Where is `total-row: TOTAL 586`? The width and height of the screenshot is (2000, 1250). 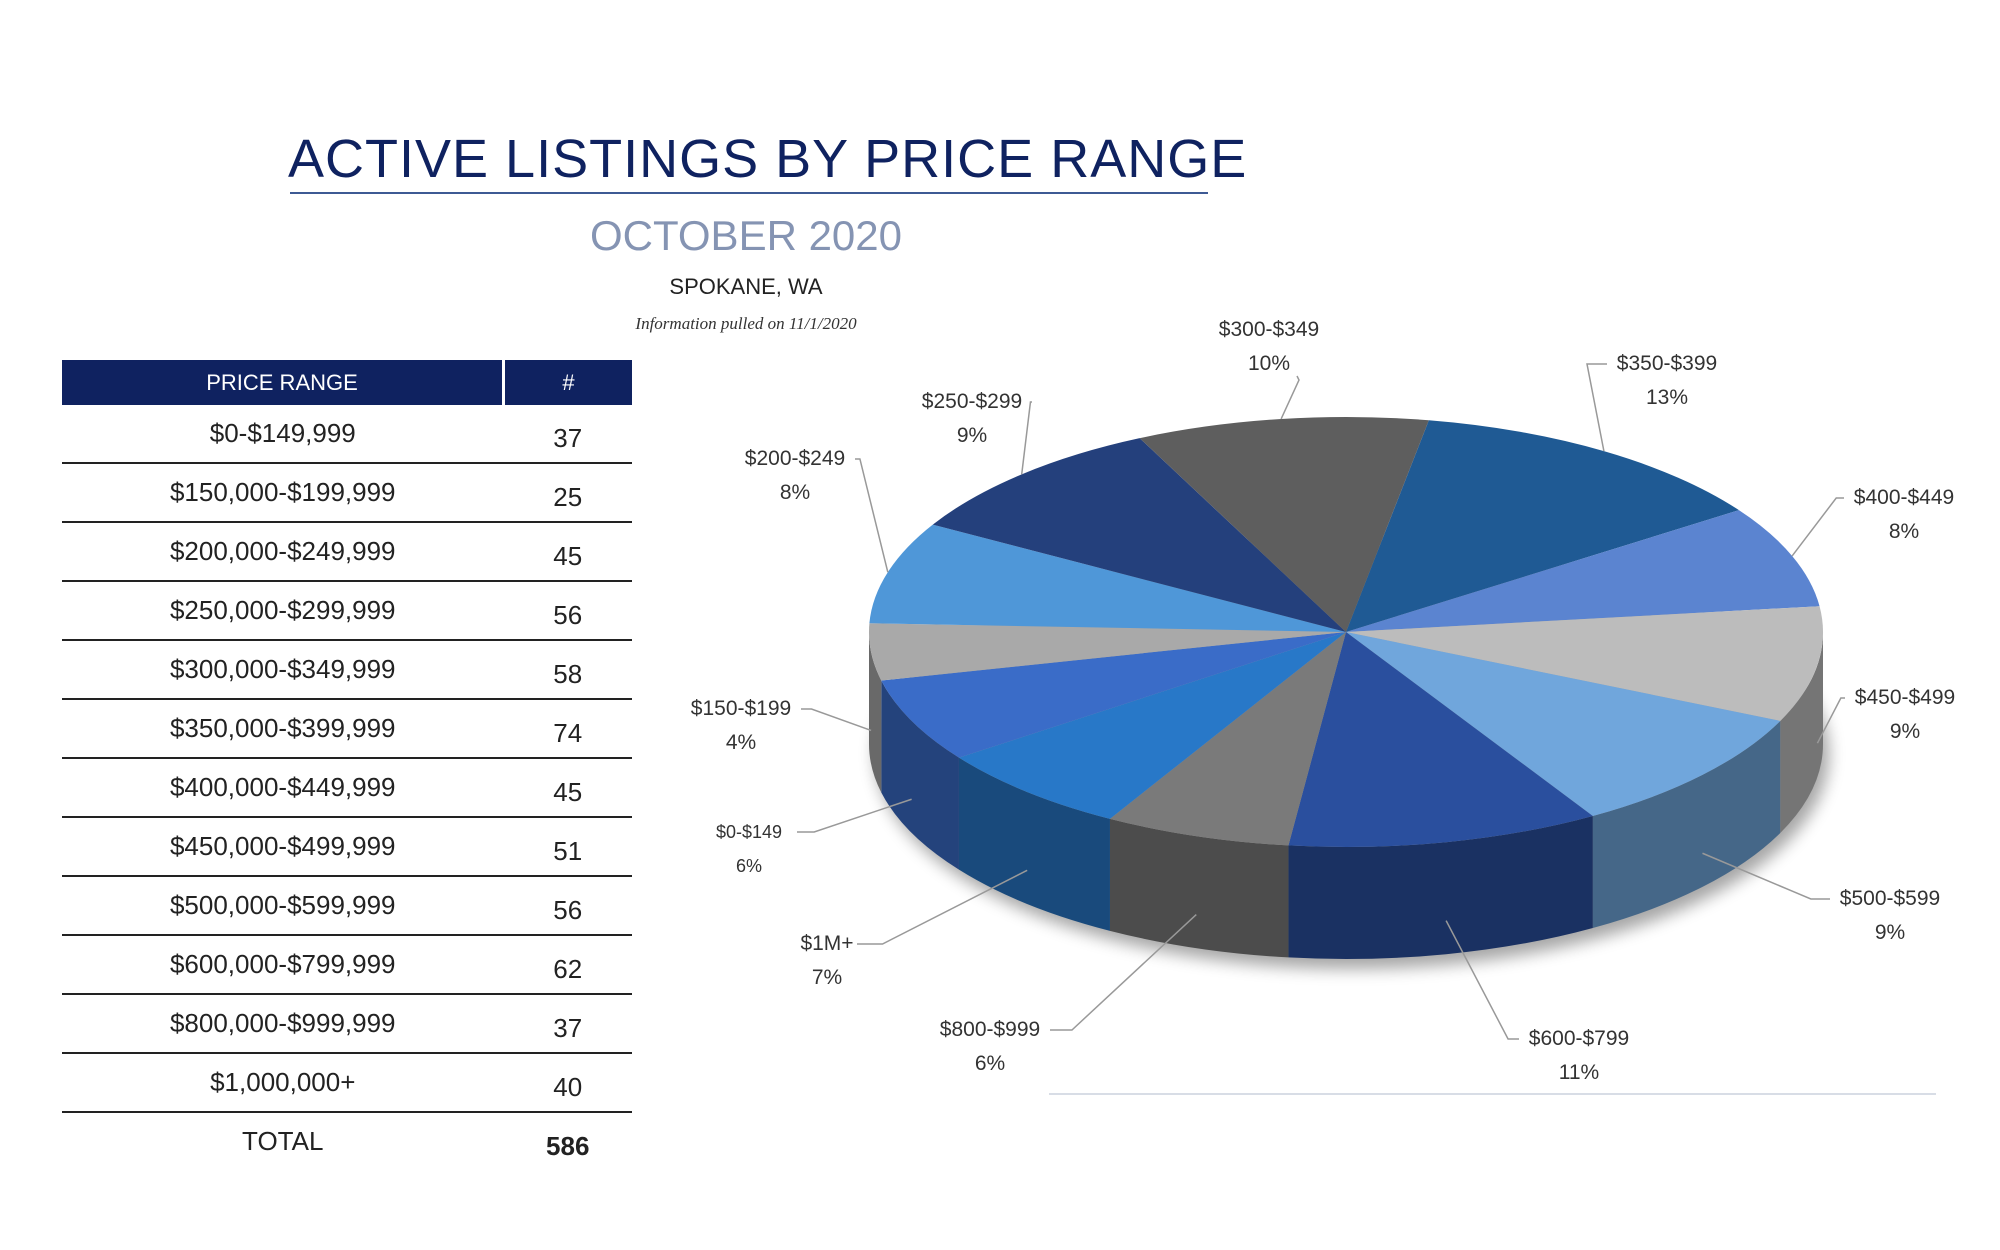
total-row: TOTAL 586 is located at coordinates (347, 1141).